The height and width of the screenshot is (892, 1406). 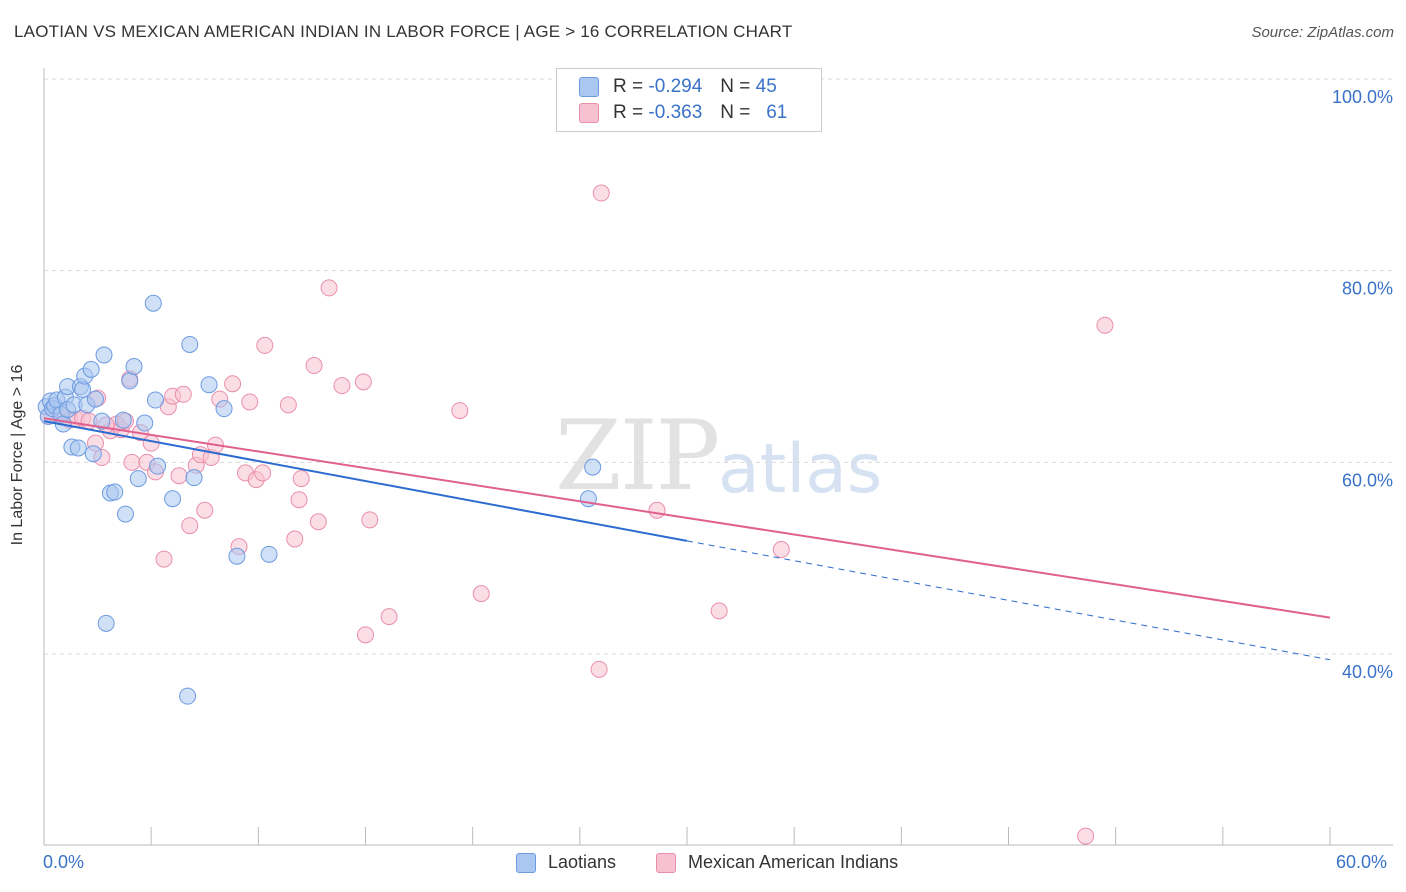 What do you see at coordinates (589, 87) in the screenshot?
I see `legend-swatch-laotians` at bounding box center [589, 87].